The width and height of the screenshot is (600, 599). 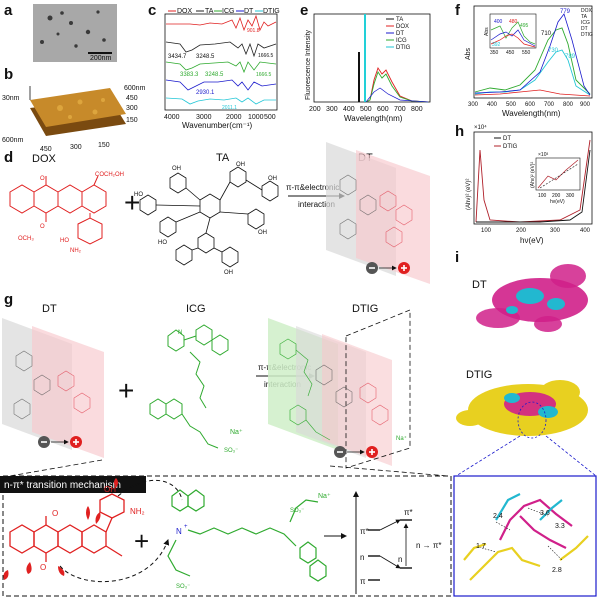 What do you see at coordinates (67, 527) in the screenshot?
I see `mech-dox-structure` at bounding box center [67, 527].